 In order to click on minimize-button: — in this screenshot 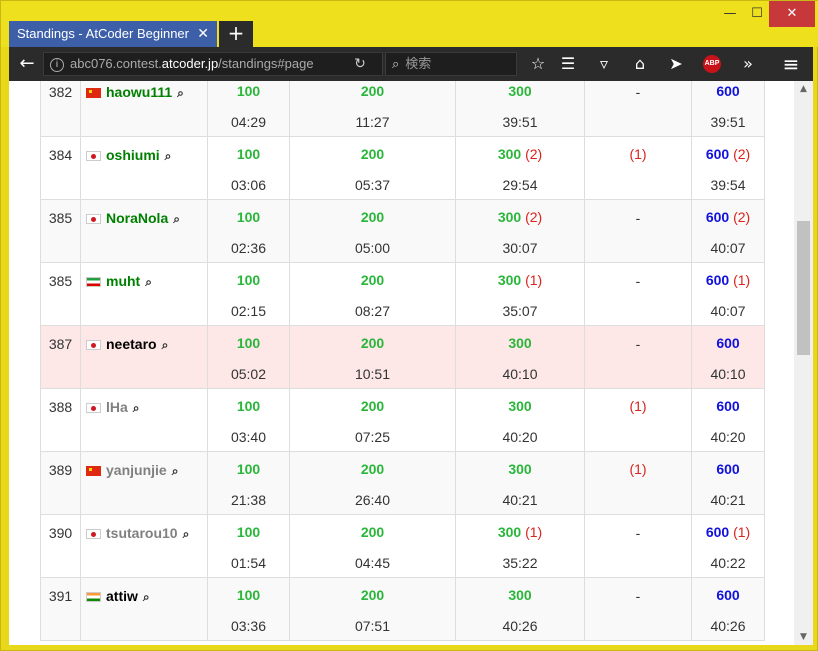, I will do `click(730, 13)`.